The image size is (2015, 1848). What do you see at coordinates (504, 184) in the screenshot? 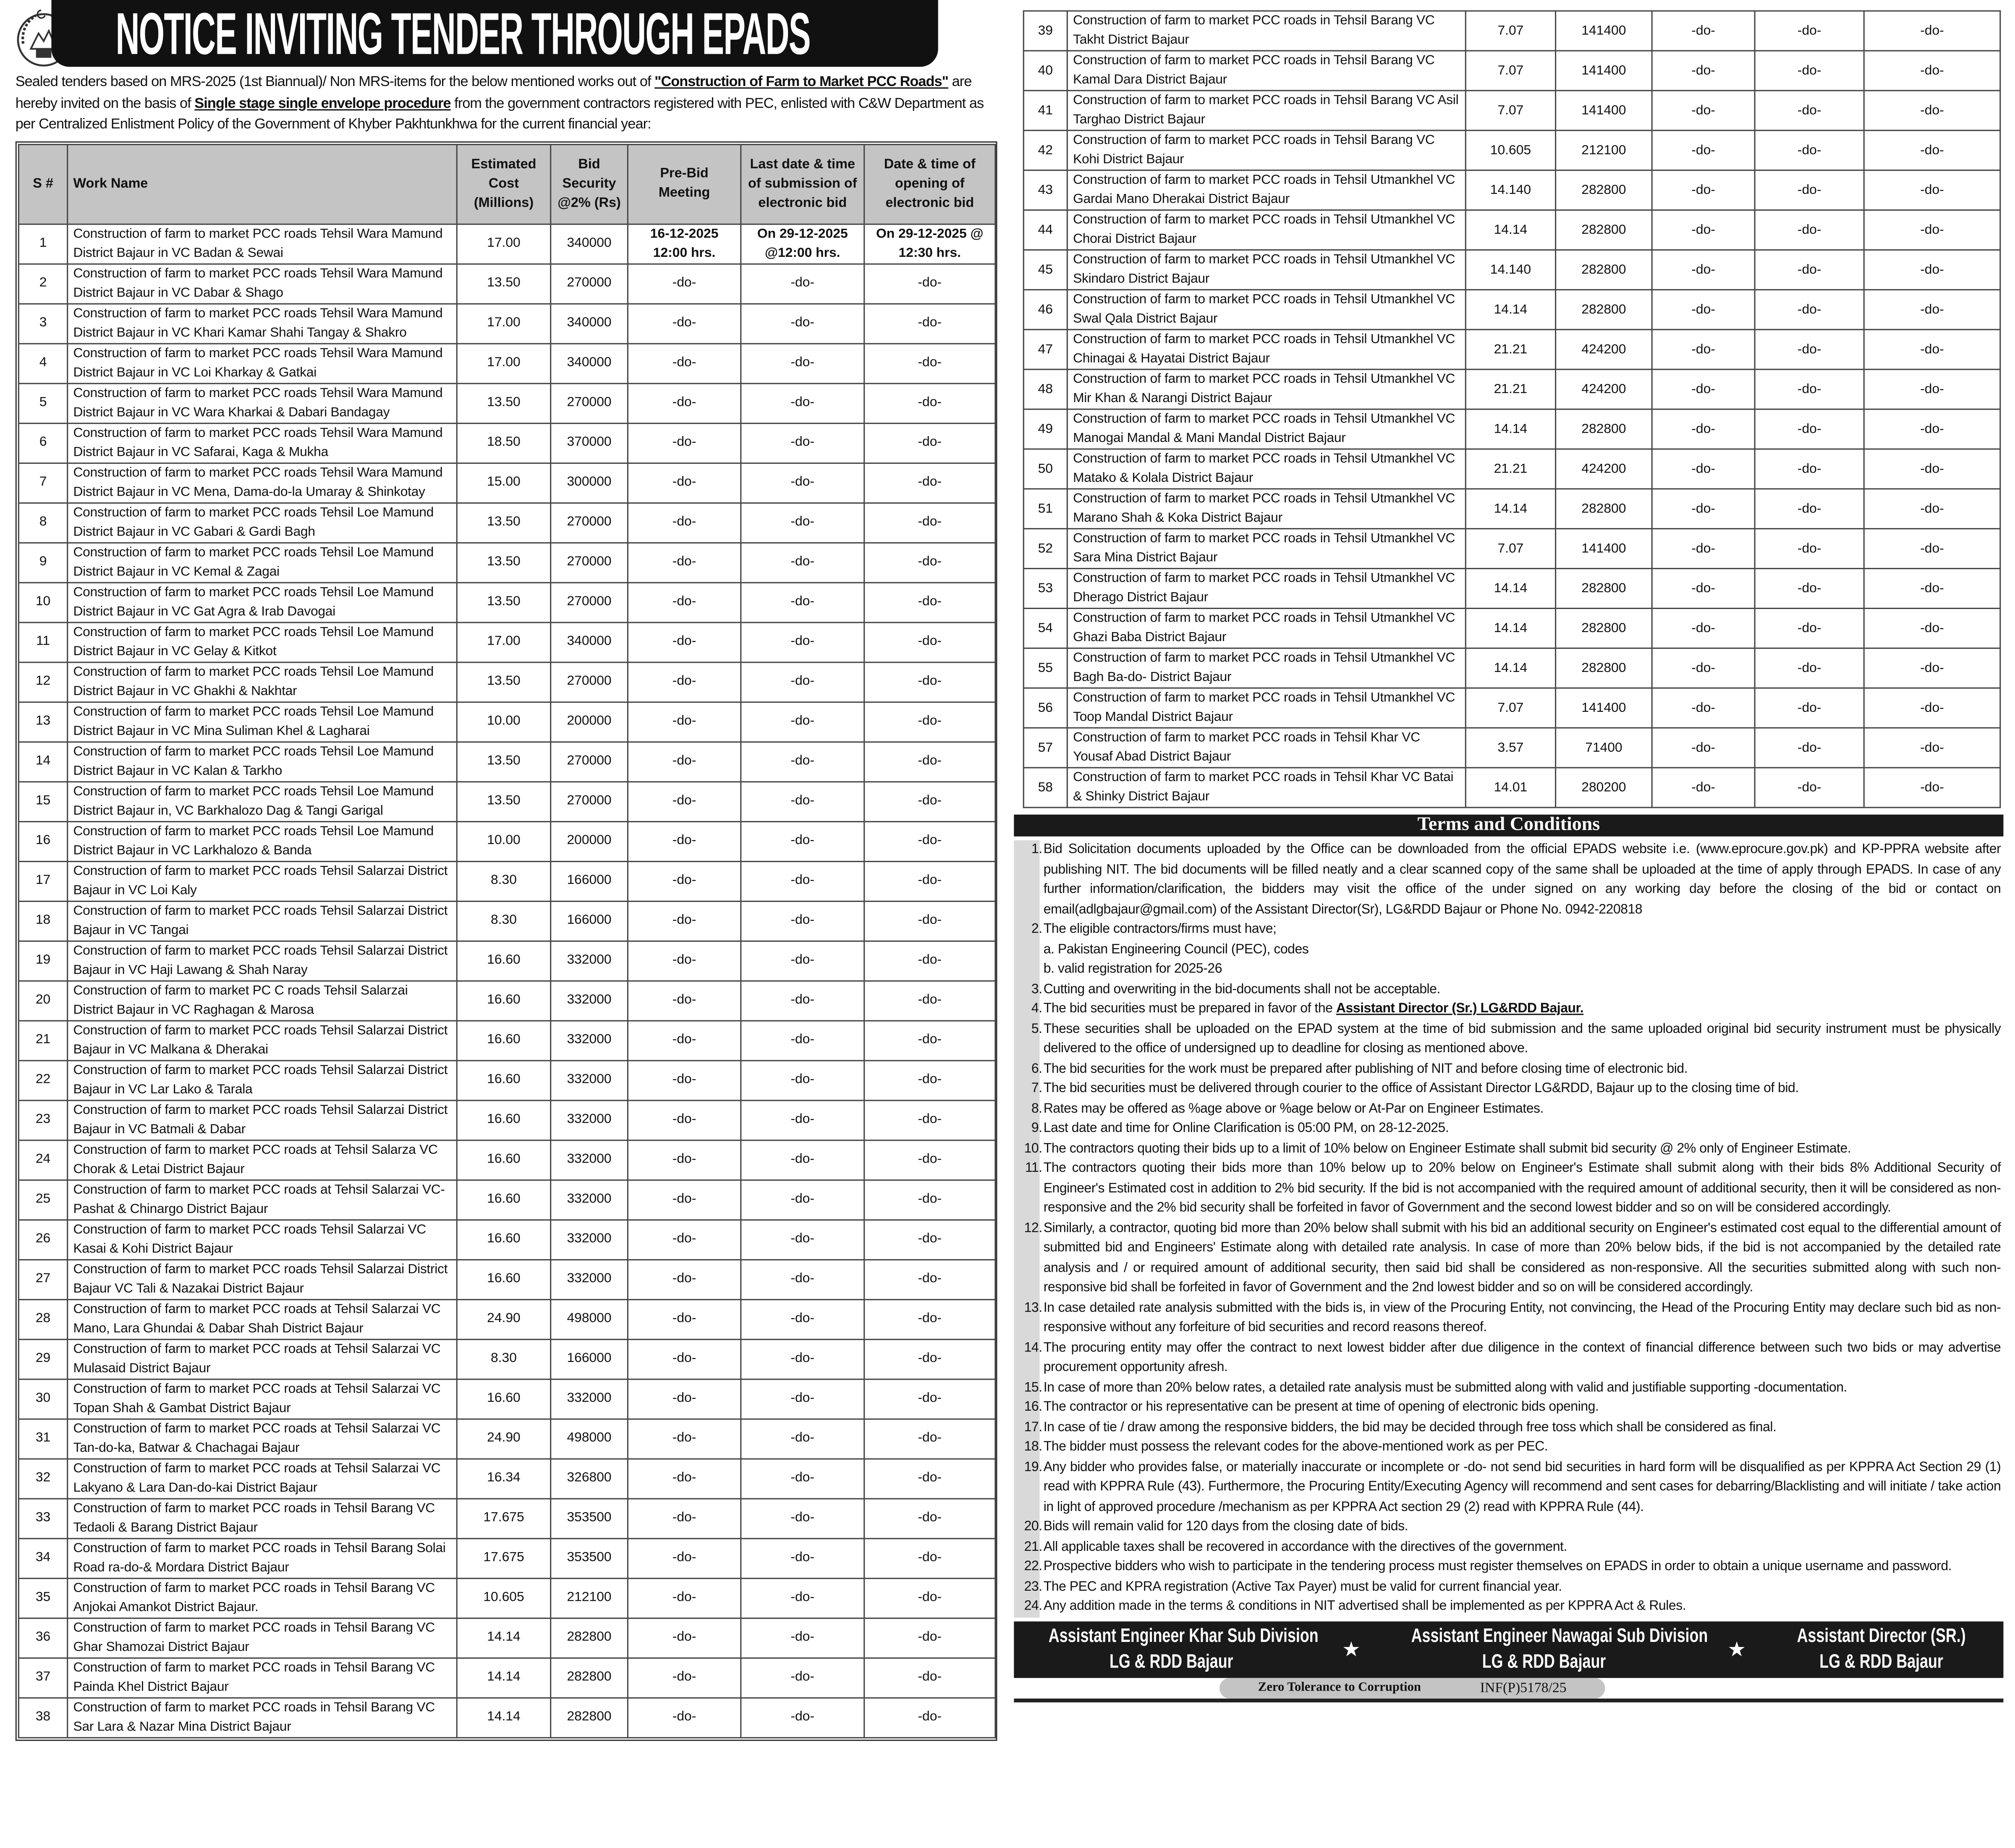
I see `col-header-estimated-cost: Estimated Cost (Millions)` at bounding box center [504, 184].